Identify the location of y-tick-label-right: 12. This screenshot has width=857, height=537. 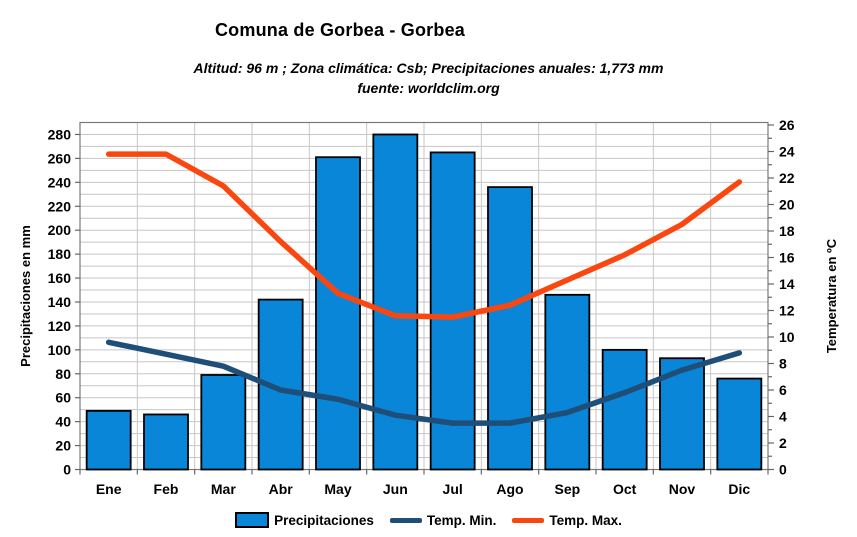
(787, 311).